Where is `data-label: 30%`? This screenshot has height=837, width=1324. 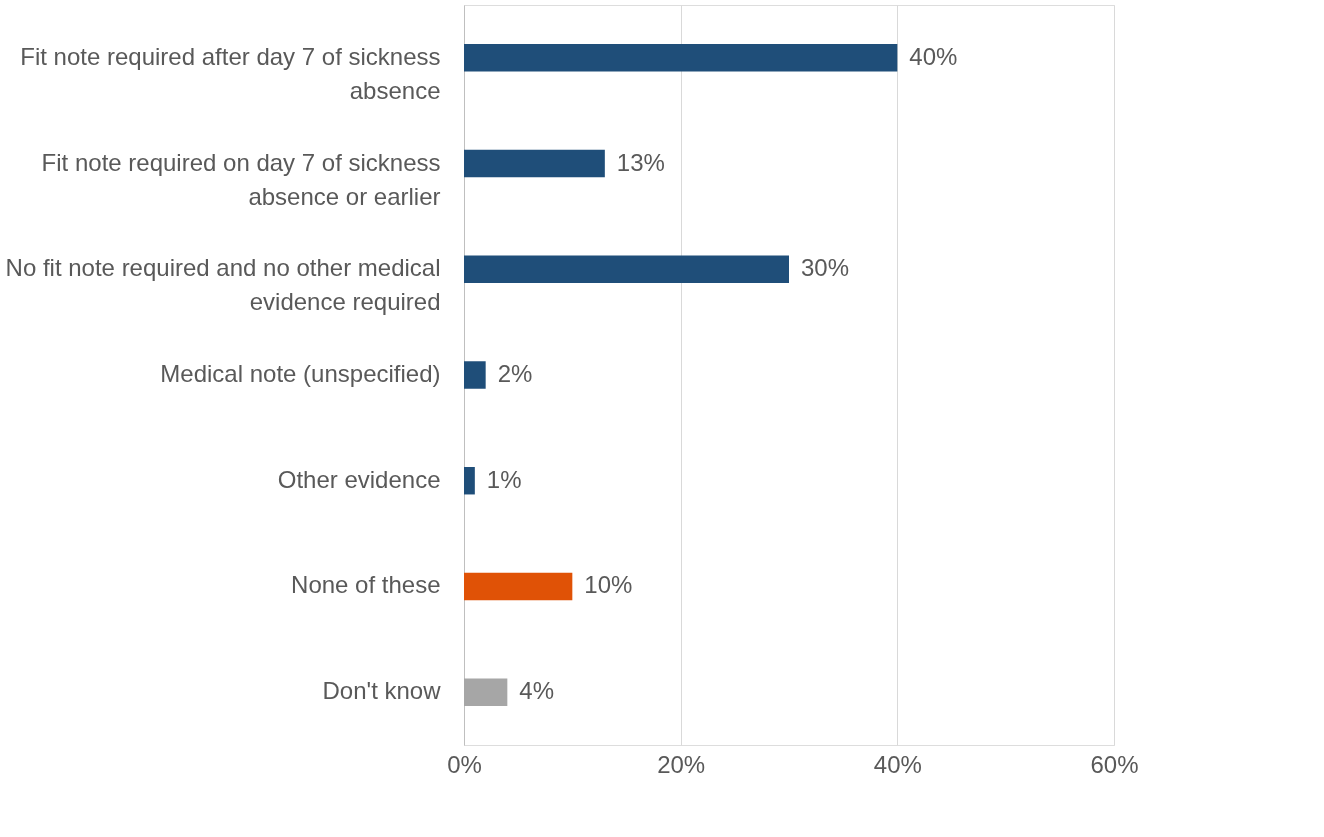
data-label: 30% is located at coordinates (825, 268).